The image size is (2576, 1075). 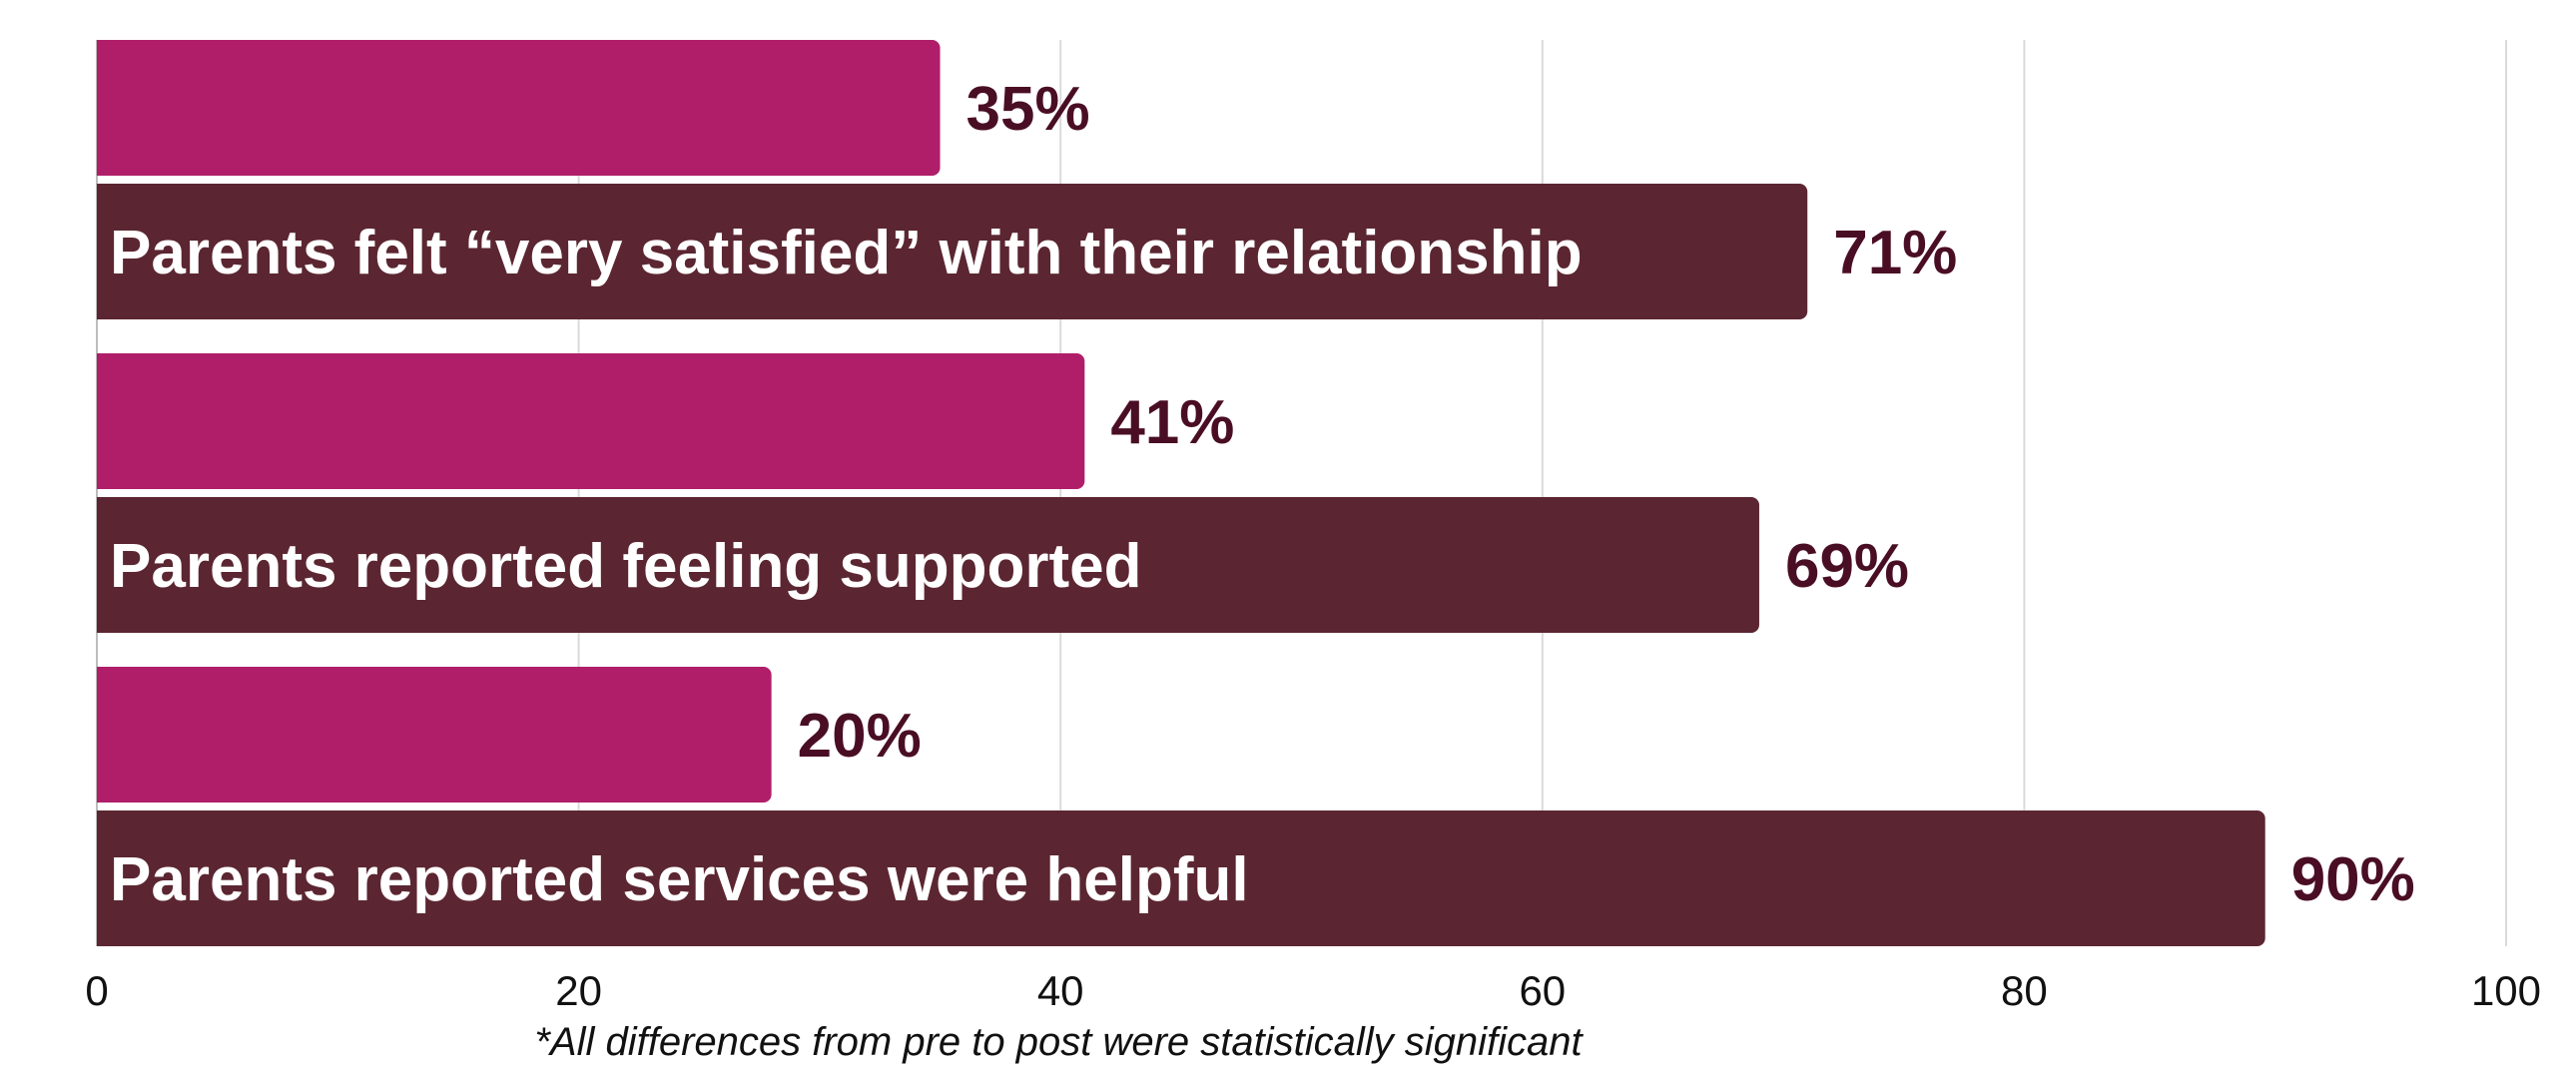 What do you see at coordinates (2353, 879) in the screenshot?
I see `bar-value-label: 90%` at bounding box center [2353, 879].